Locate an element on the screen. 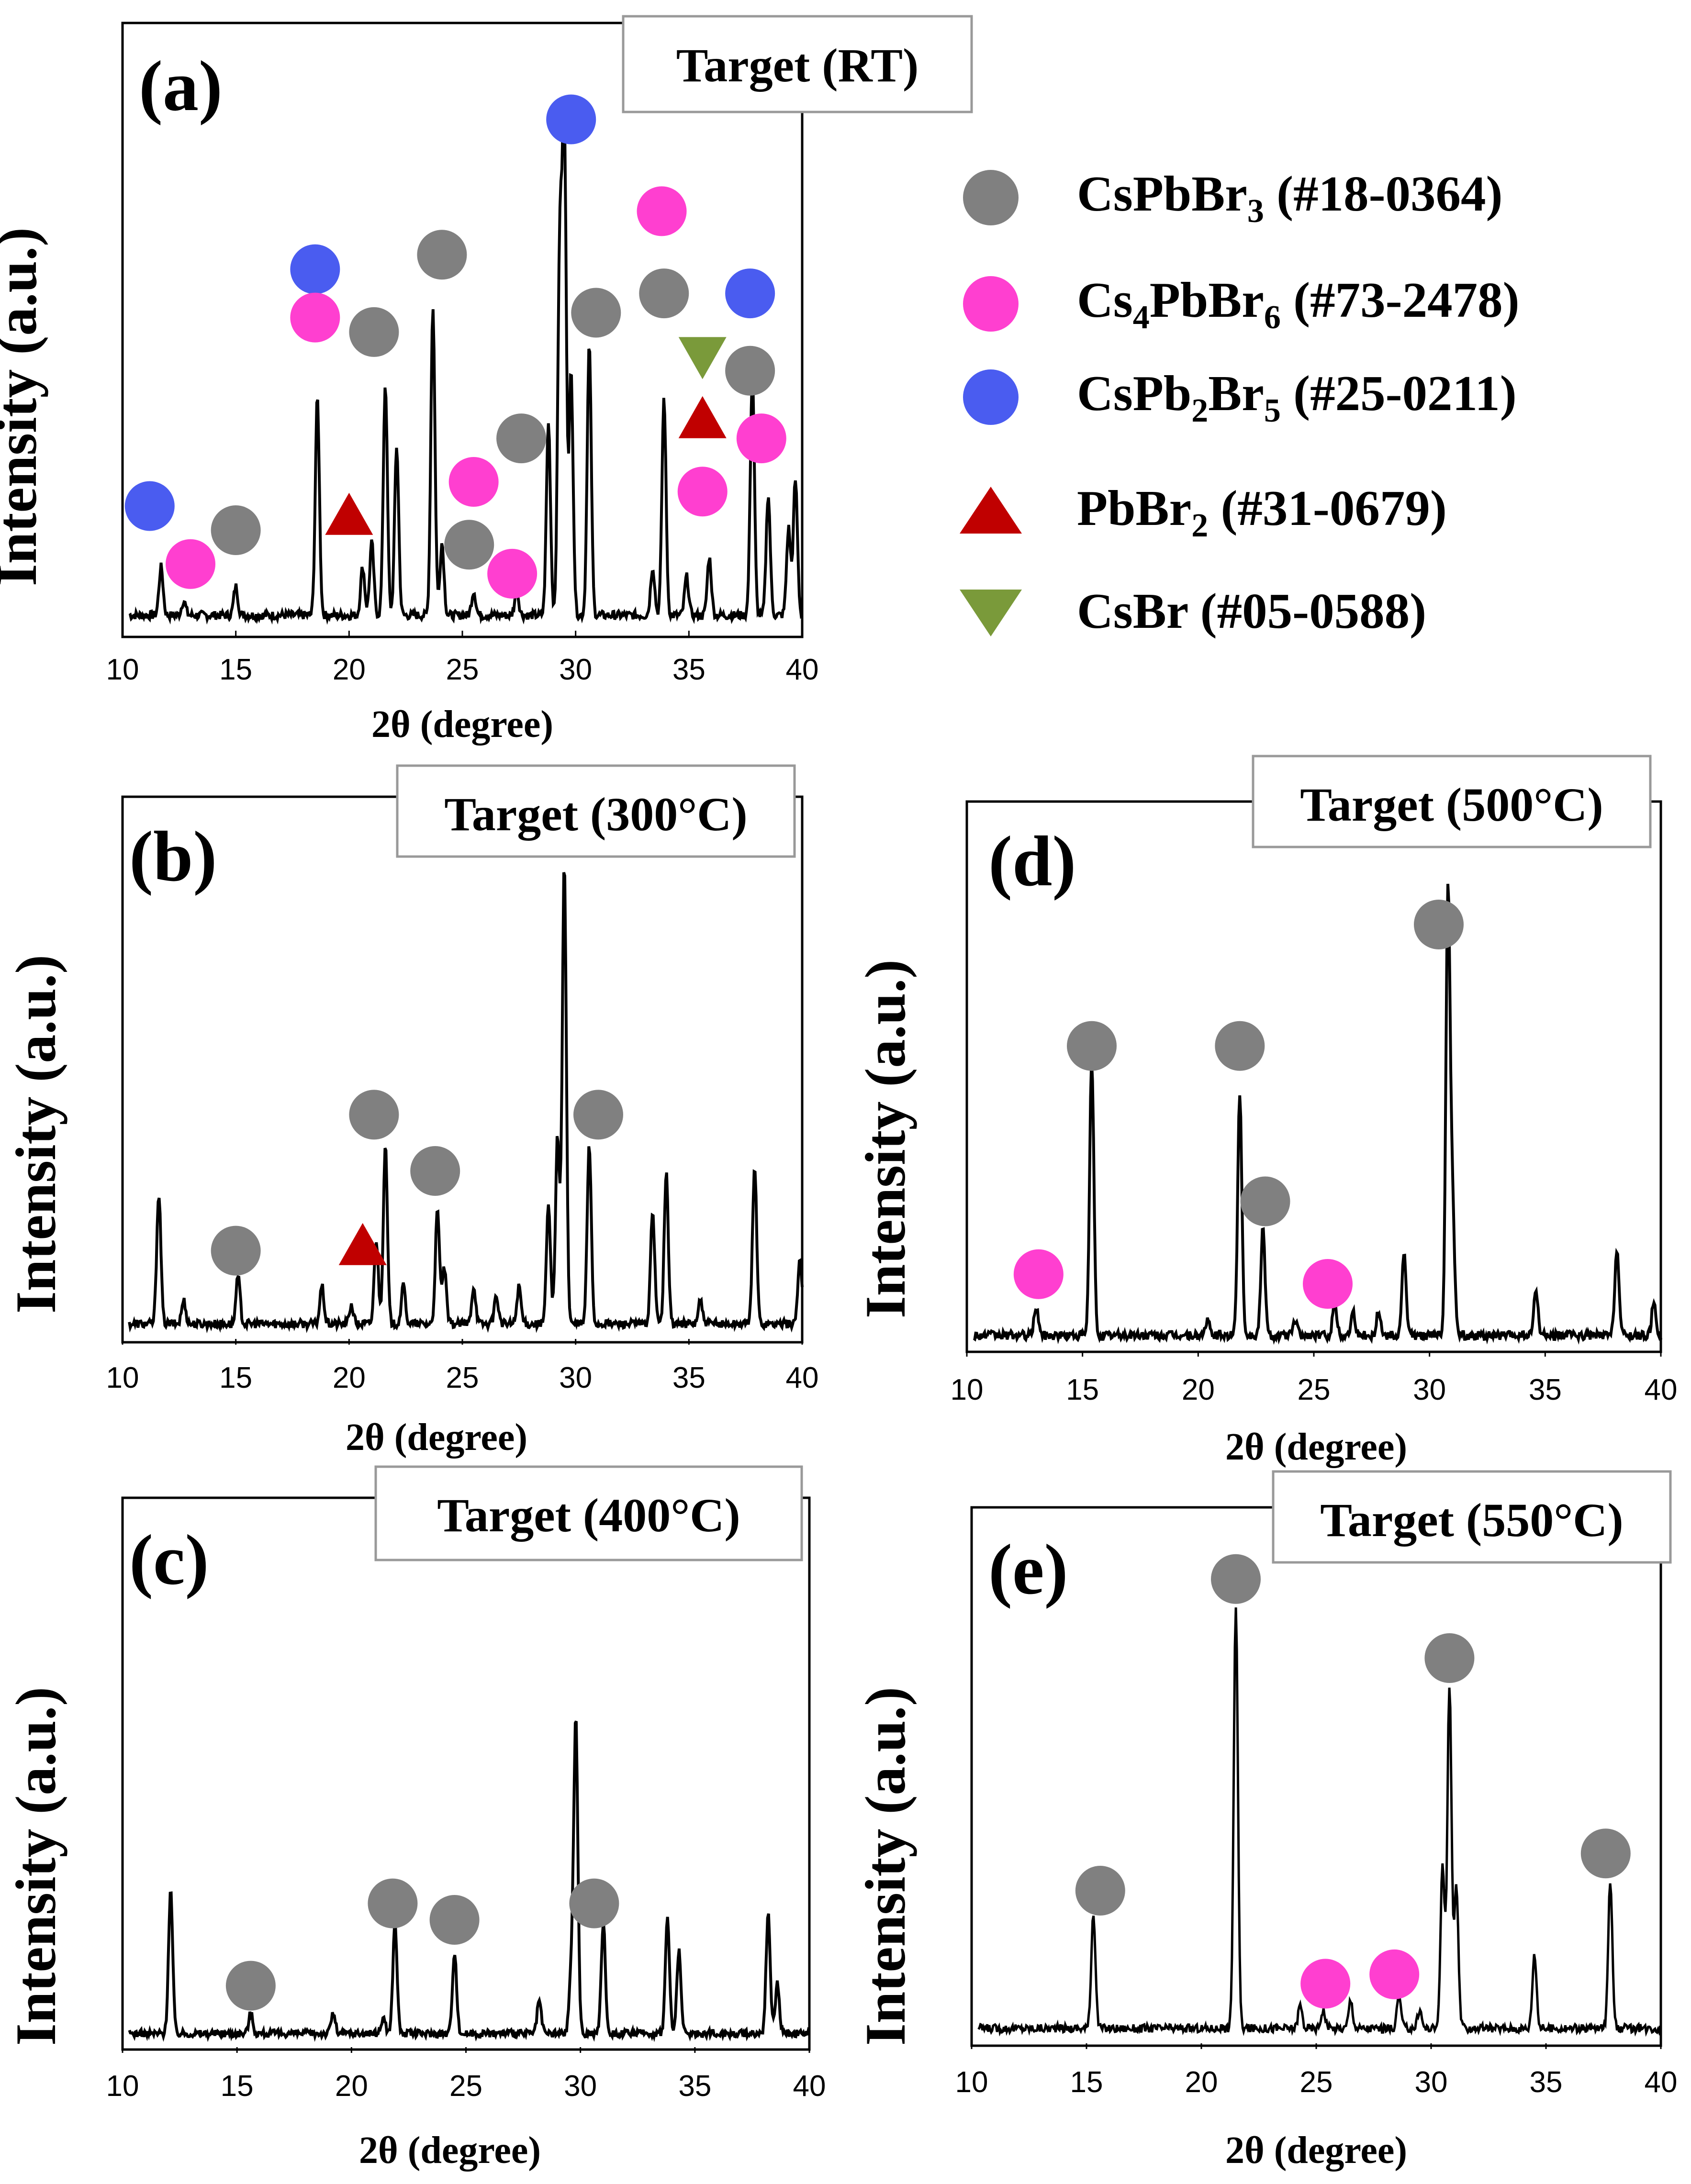 Image resolution: width=1691 pixels, height=2184 pixels. legend-marker-csbr is located at coordinates (991, 613).